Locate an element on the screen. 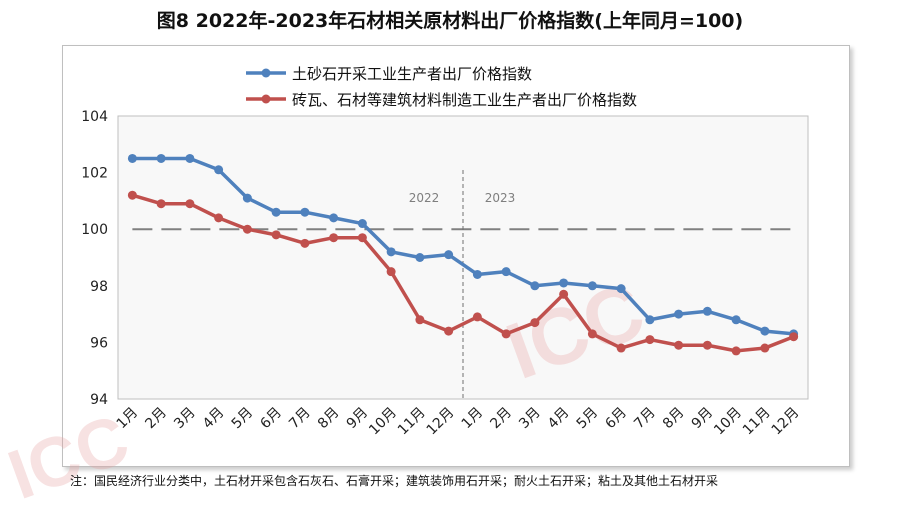  y-tick-label: 94 is located at coordinates (99, 400).